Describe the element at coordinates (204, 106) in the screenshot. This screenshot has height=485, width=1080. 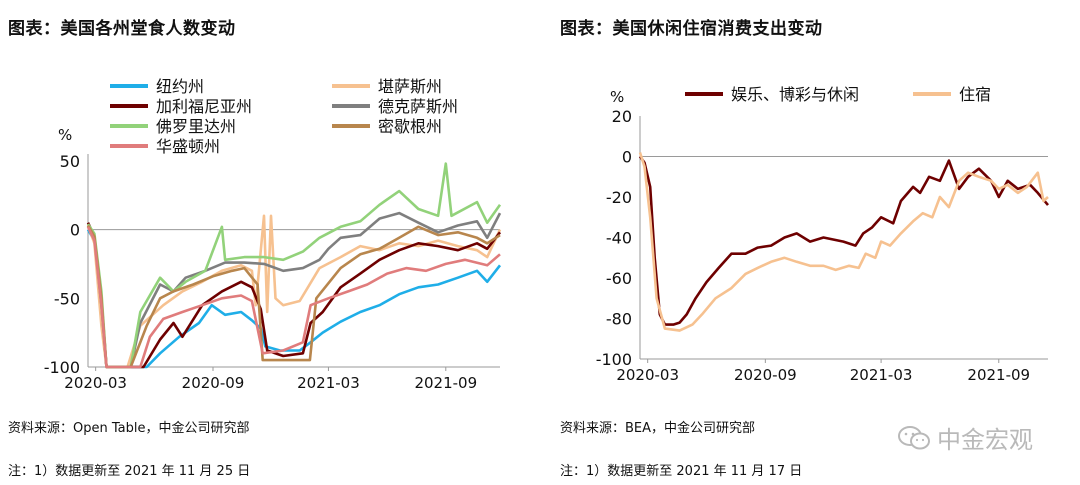
I see `legend-label: 加利福尼亚州` at that location.